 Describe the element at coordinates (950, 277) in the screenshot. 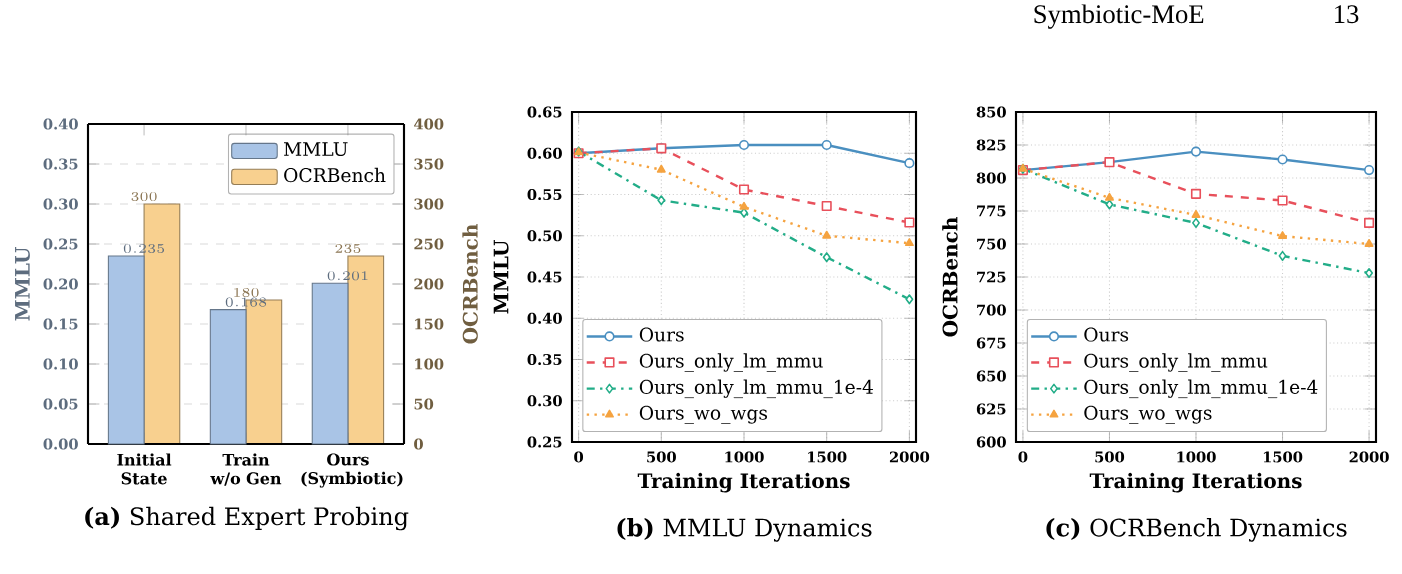

I see `y-axis-title: OCRBench` at that location.